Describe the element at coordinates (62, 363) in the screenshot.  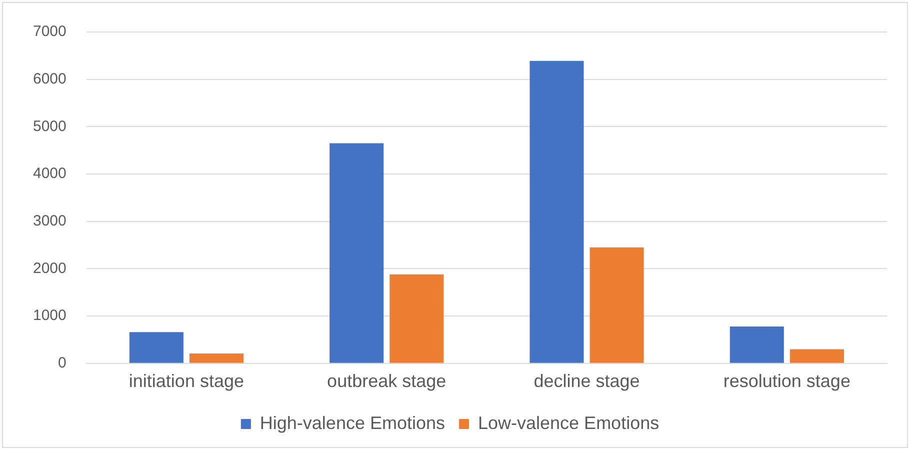
I see `y-tick-label: 0` at that location.